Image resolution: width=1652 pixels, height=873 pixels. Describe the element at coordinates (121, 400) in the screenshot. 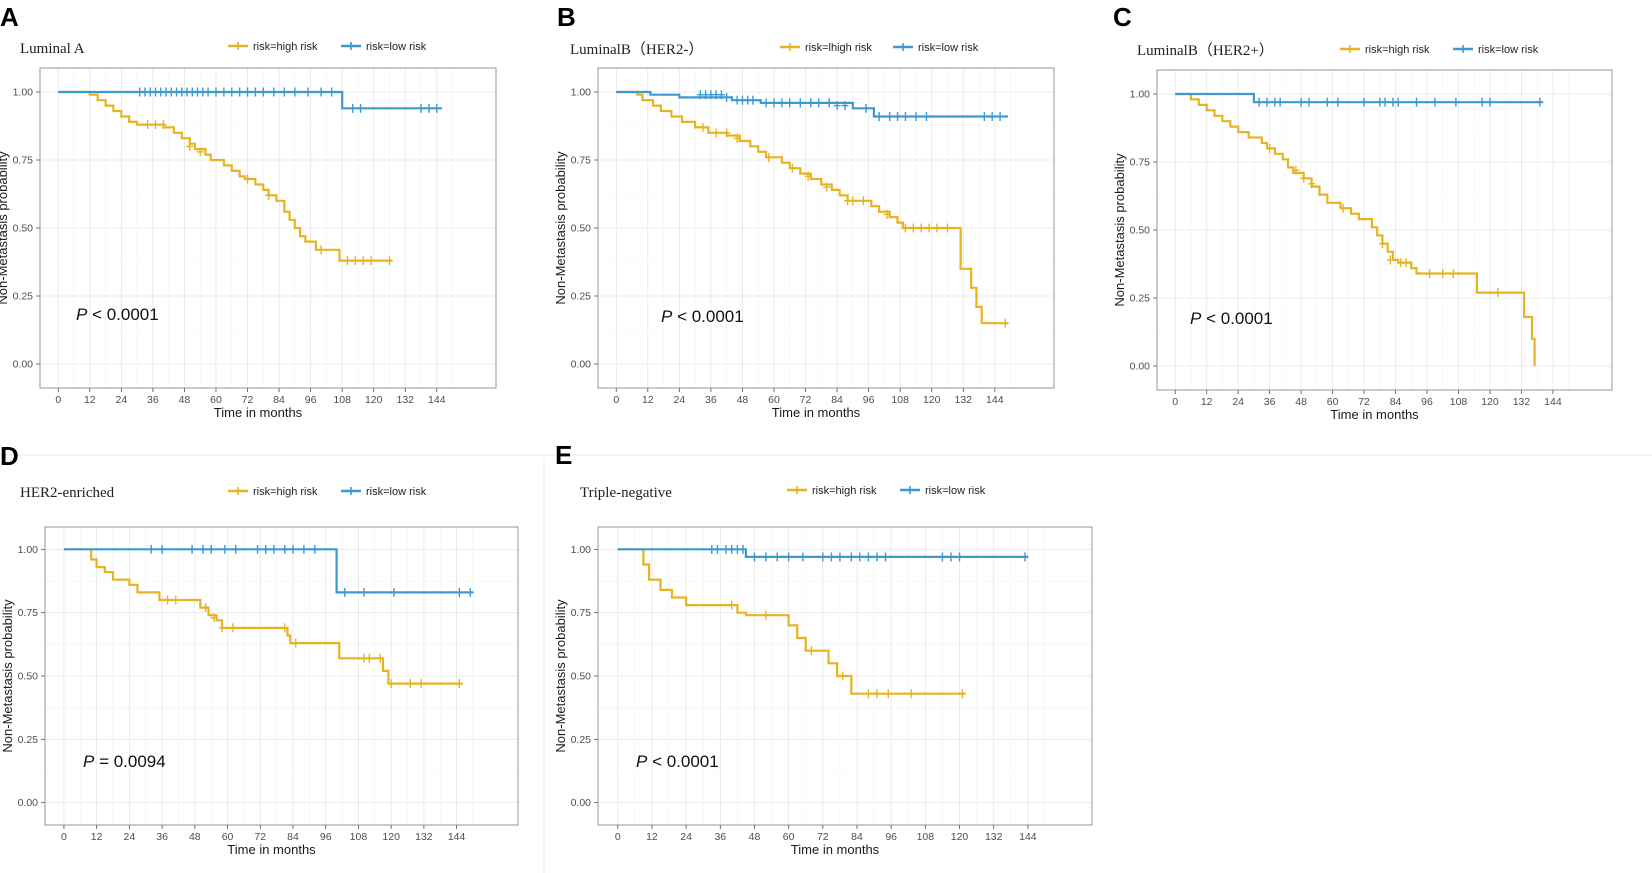

I see `x-tick-label: 24` at that location.